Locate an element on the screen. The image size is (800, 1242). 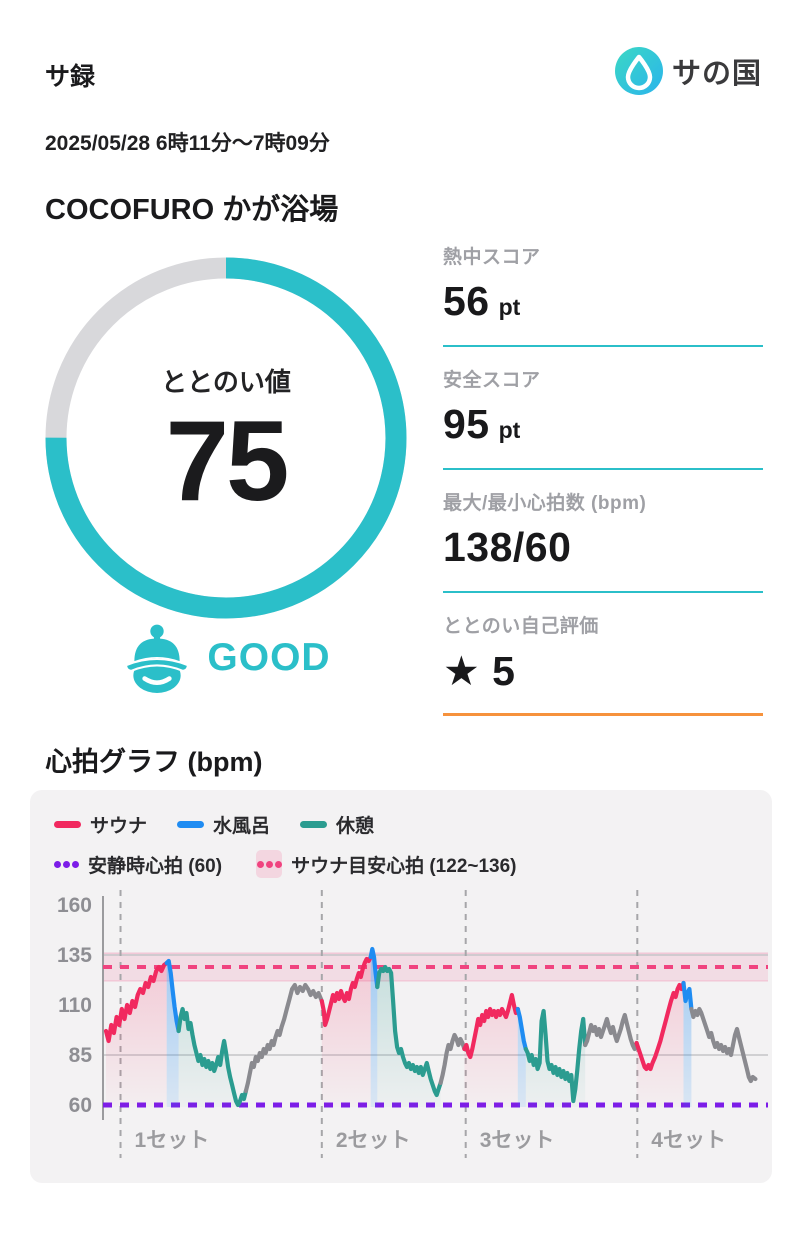
svg-text: 160 is located at coordinates (74, 905).